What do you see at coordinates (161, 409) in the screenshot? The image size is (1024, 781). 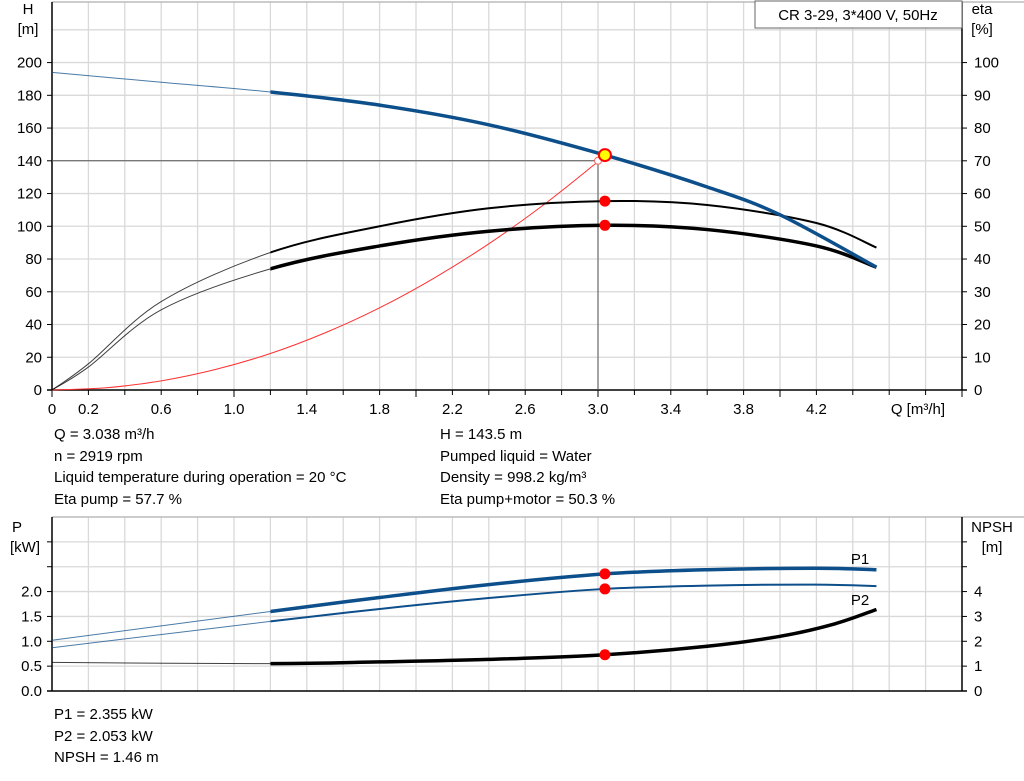 I see `x-tick-label: 0.6` at bounding box center [161, 409].